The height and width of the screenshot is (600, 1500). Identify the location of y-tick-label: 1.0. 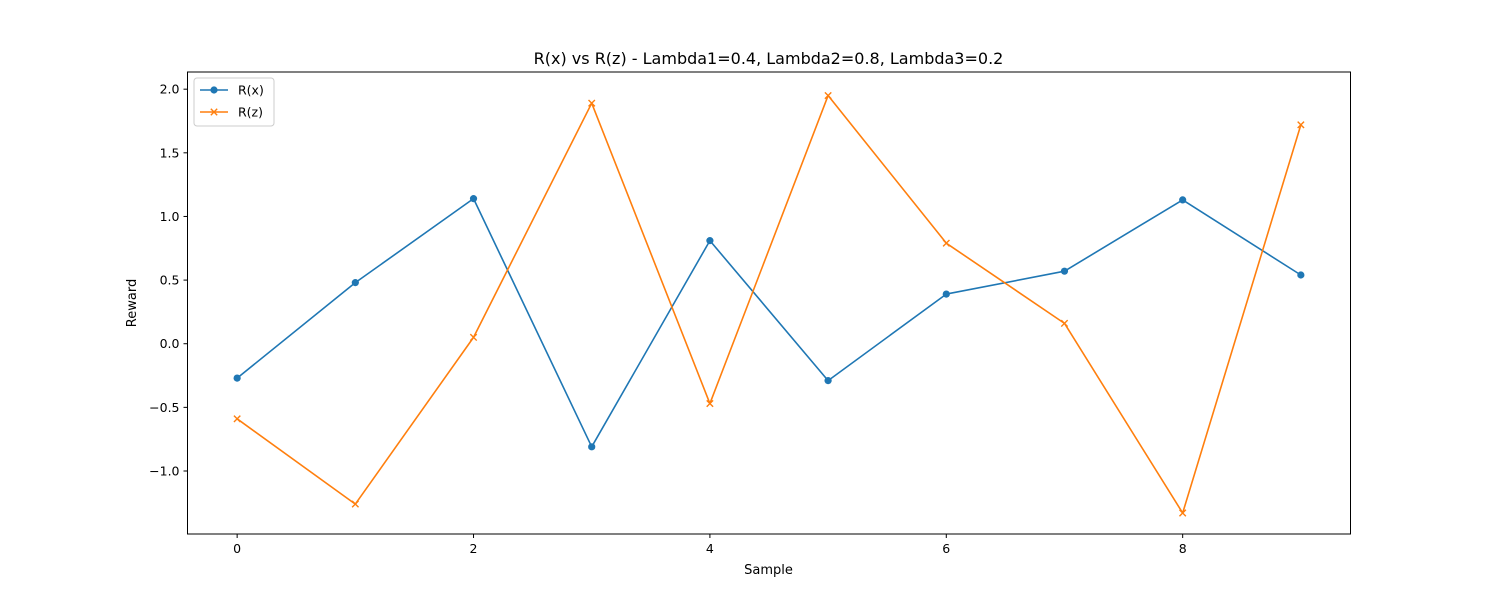
(170, 216).